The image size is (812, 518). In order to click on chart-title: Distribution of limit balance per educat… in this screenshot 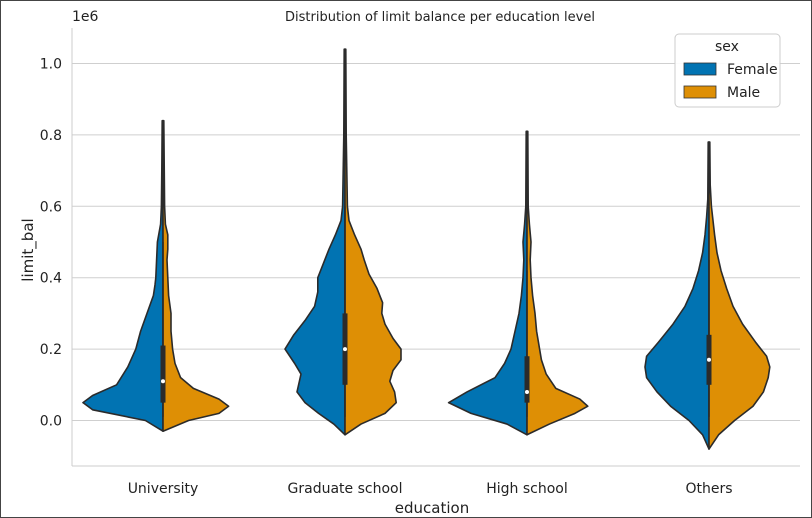, I will do `click(440, 17)`.